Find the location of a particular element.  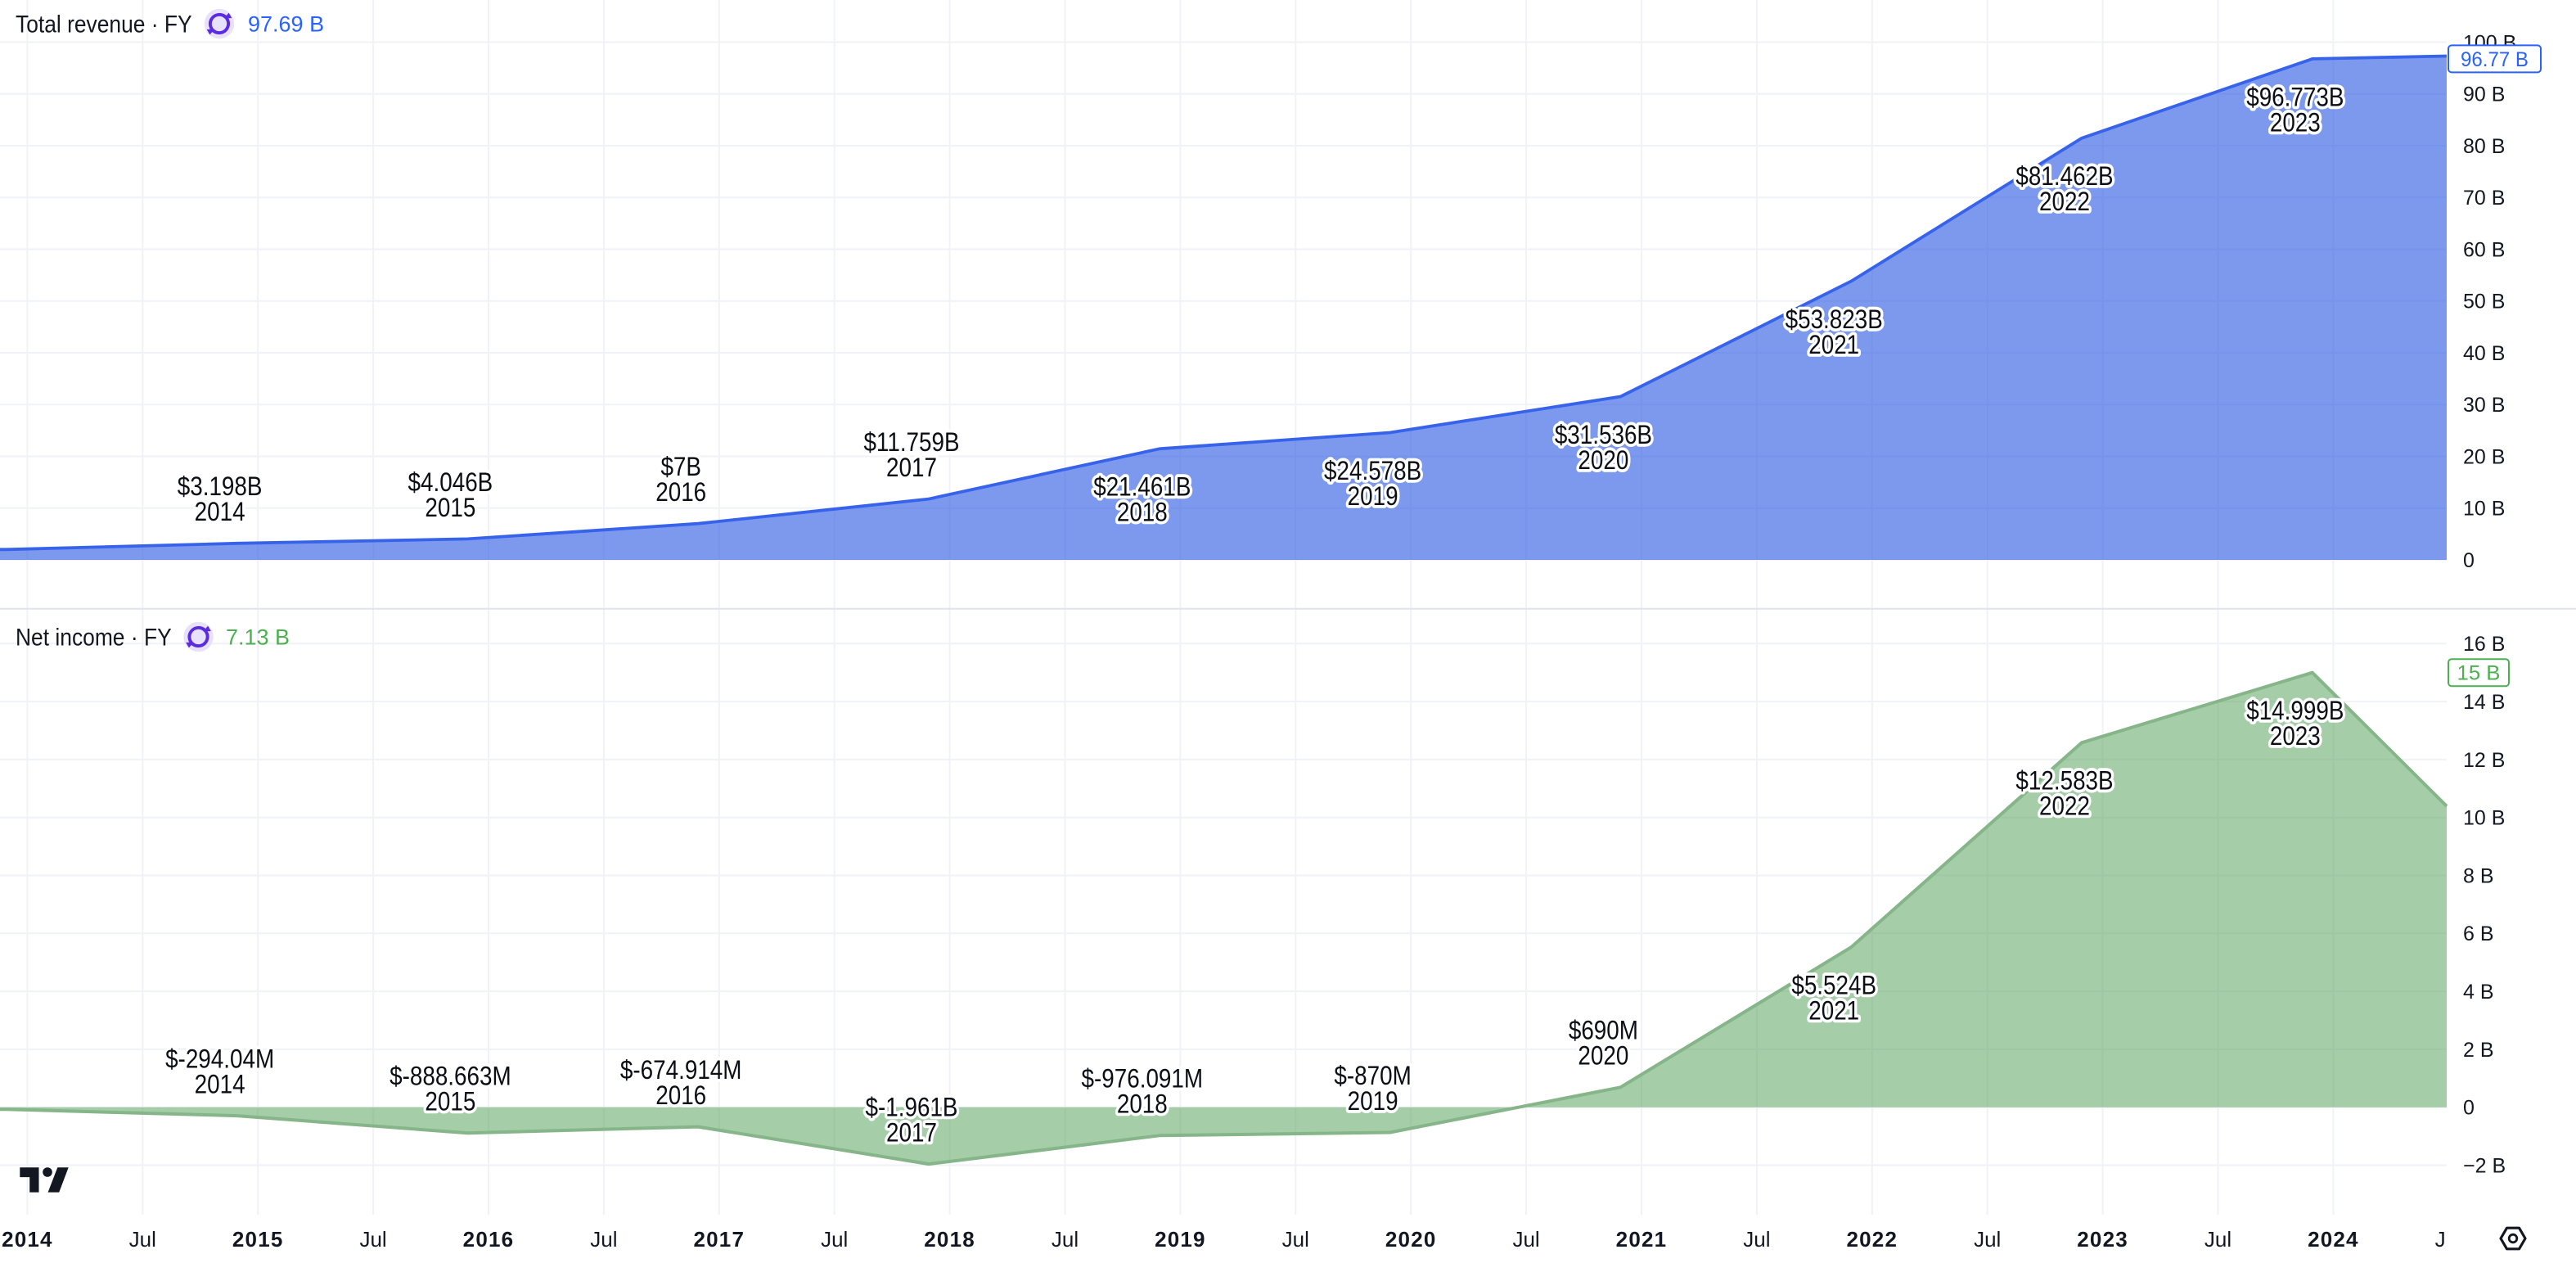

svg-text: 30 B is located at coordinates (2484, 405).